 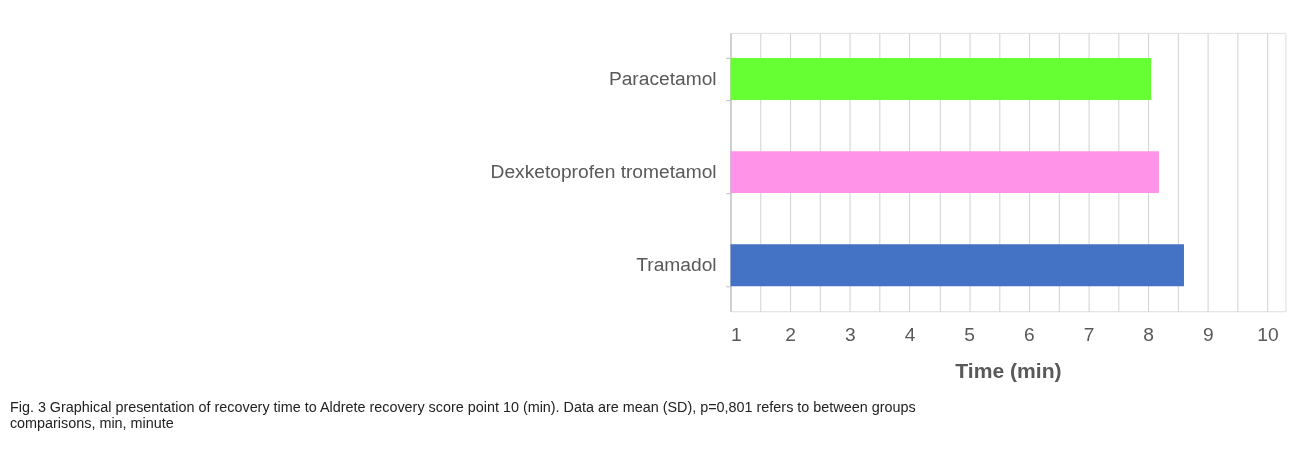 I want to click on x-tick-label: 3, so click(x=850, y=334).